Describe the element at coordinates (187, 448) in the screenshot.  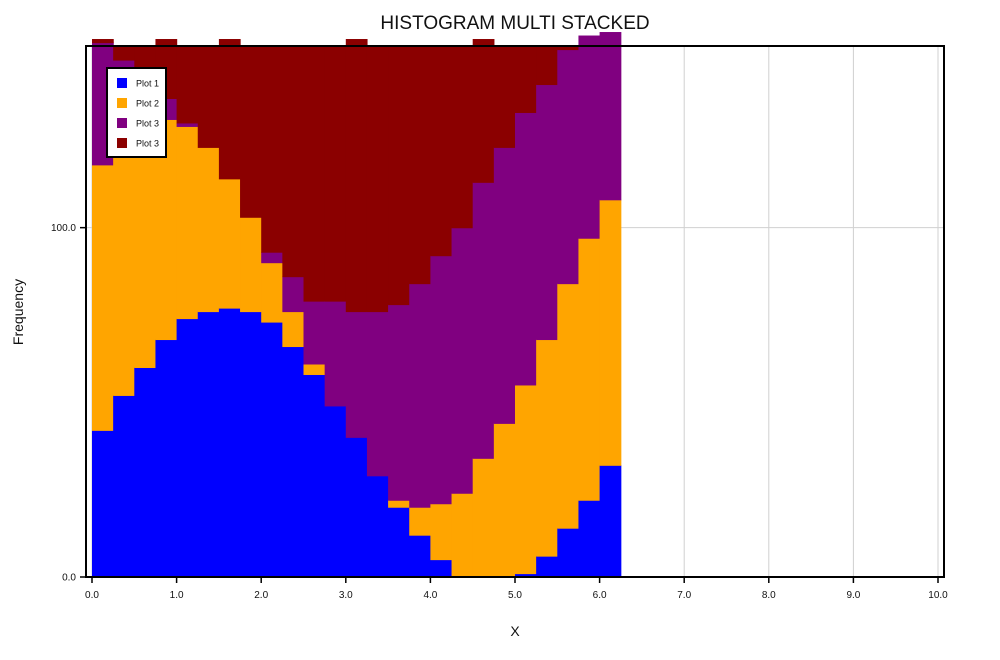
I see `bar-s1-bin4` at that location.